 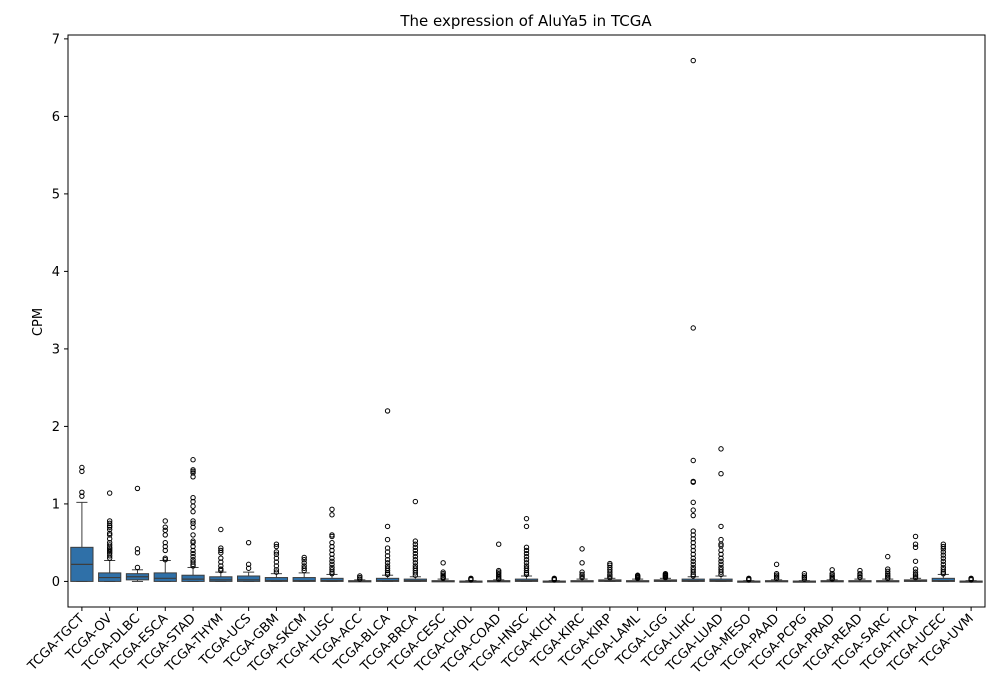 What do you see at coordinates (56, 117) in the screenshot?
I see `y-tick-label: 6` at bounding box center [56, 117].